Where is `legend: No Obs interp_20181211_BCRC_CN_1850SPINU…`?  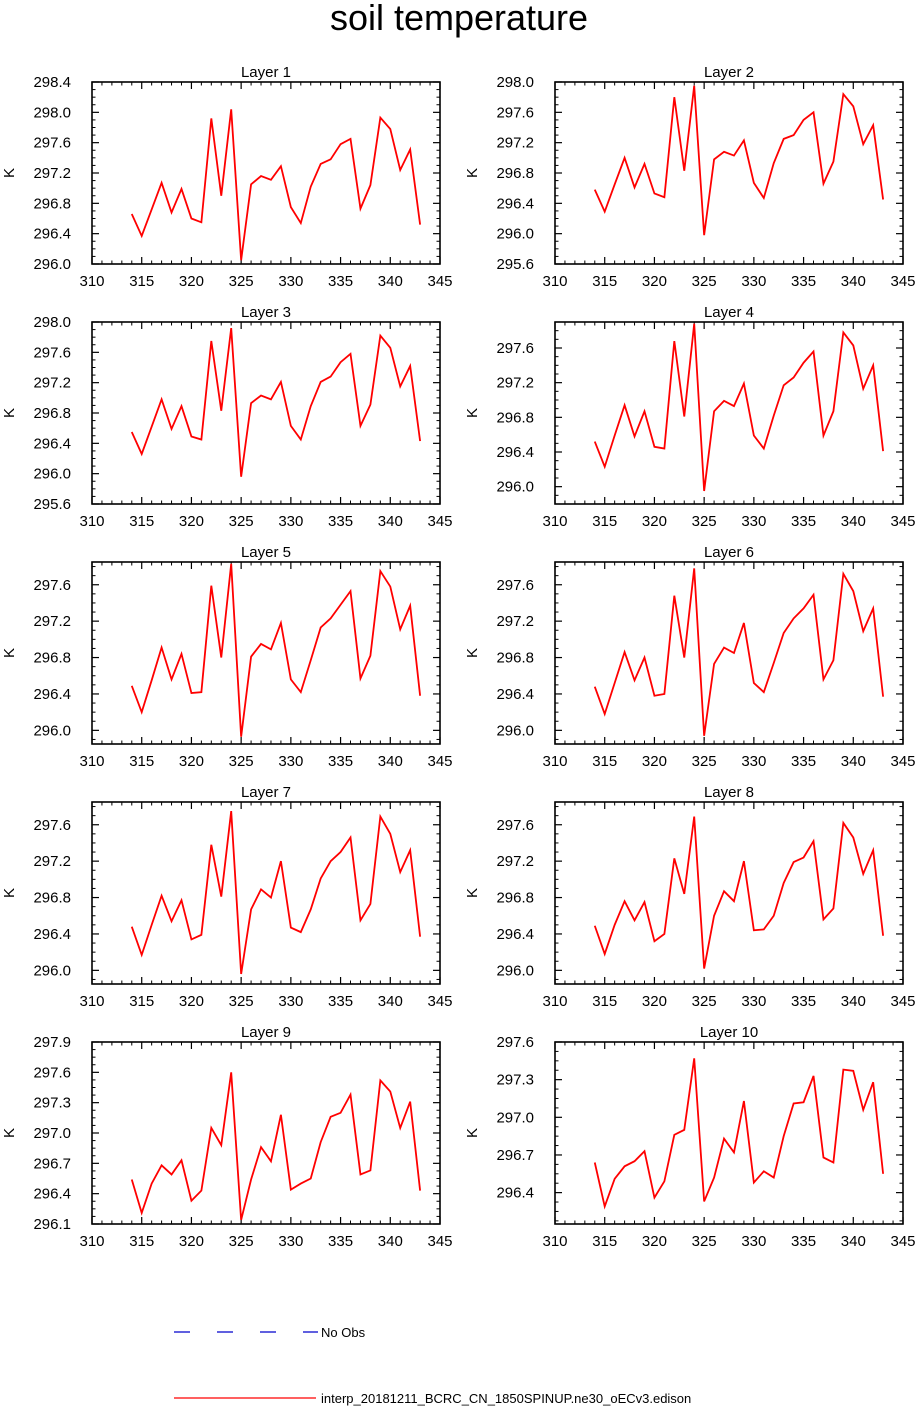 legend: No Obs interp_20181211_BCRC_CN_1850SPINU… is located at coordinates (432, 1365).